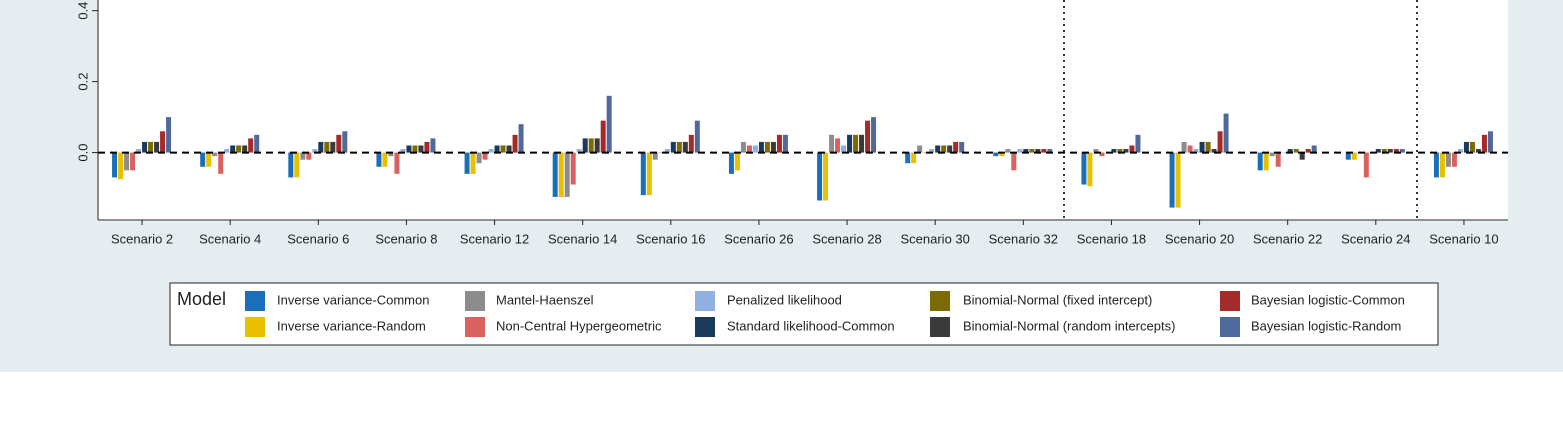 This screenshot has height=444, width=1563. What do you see at coordinates (670, 238) in the screenshot?
I see `x-tick-label: Scenario 16` at bounding box center [670, 238].